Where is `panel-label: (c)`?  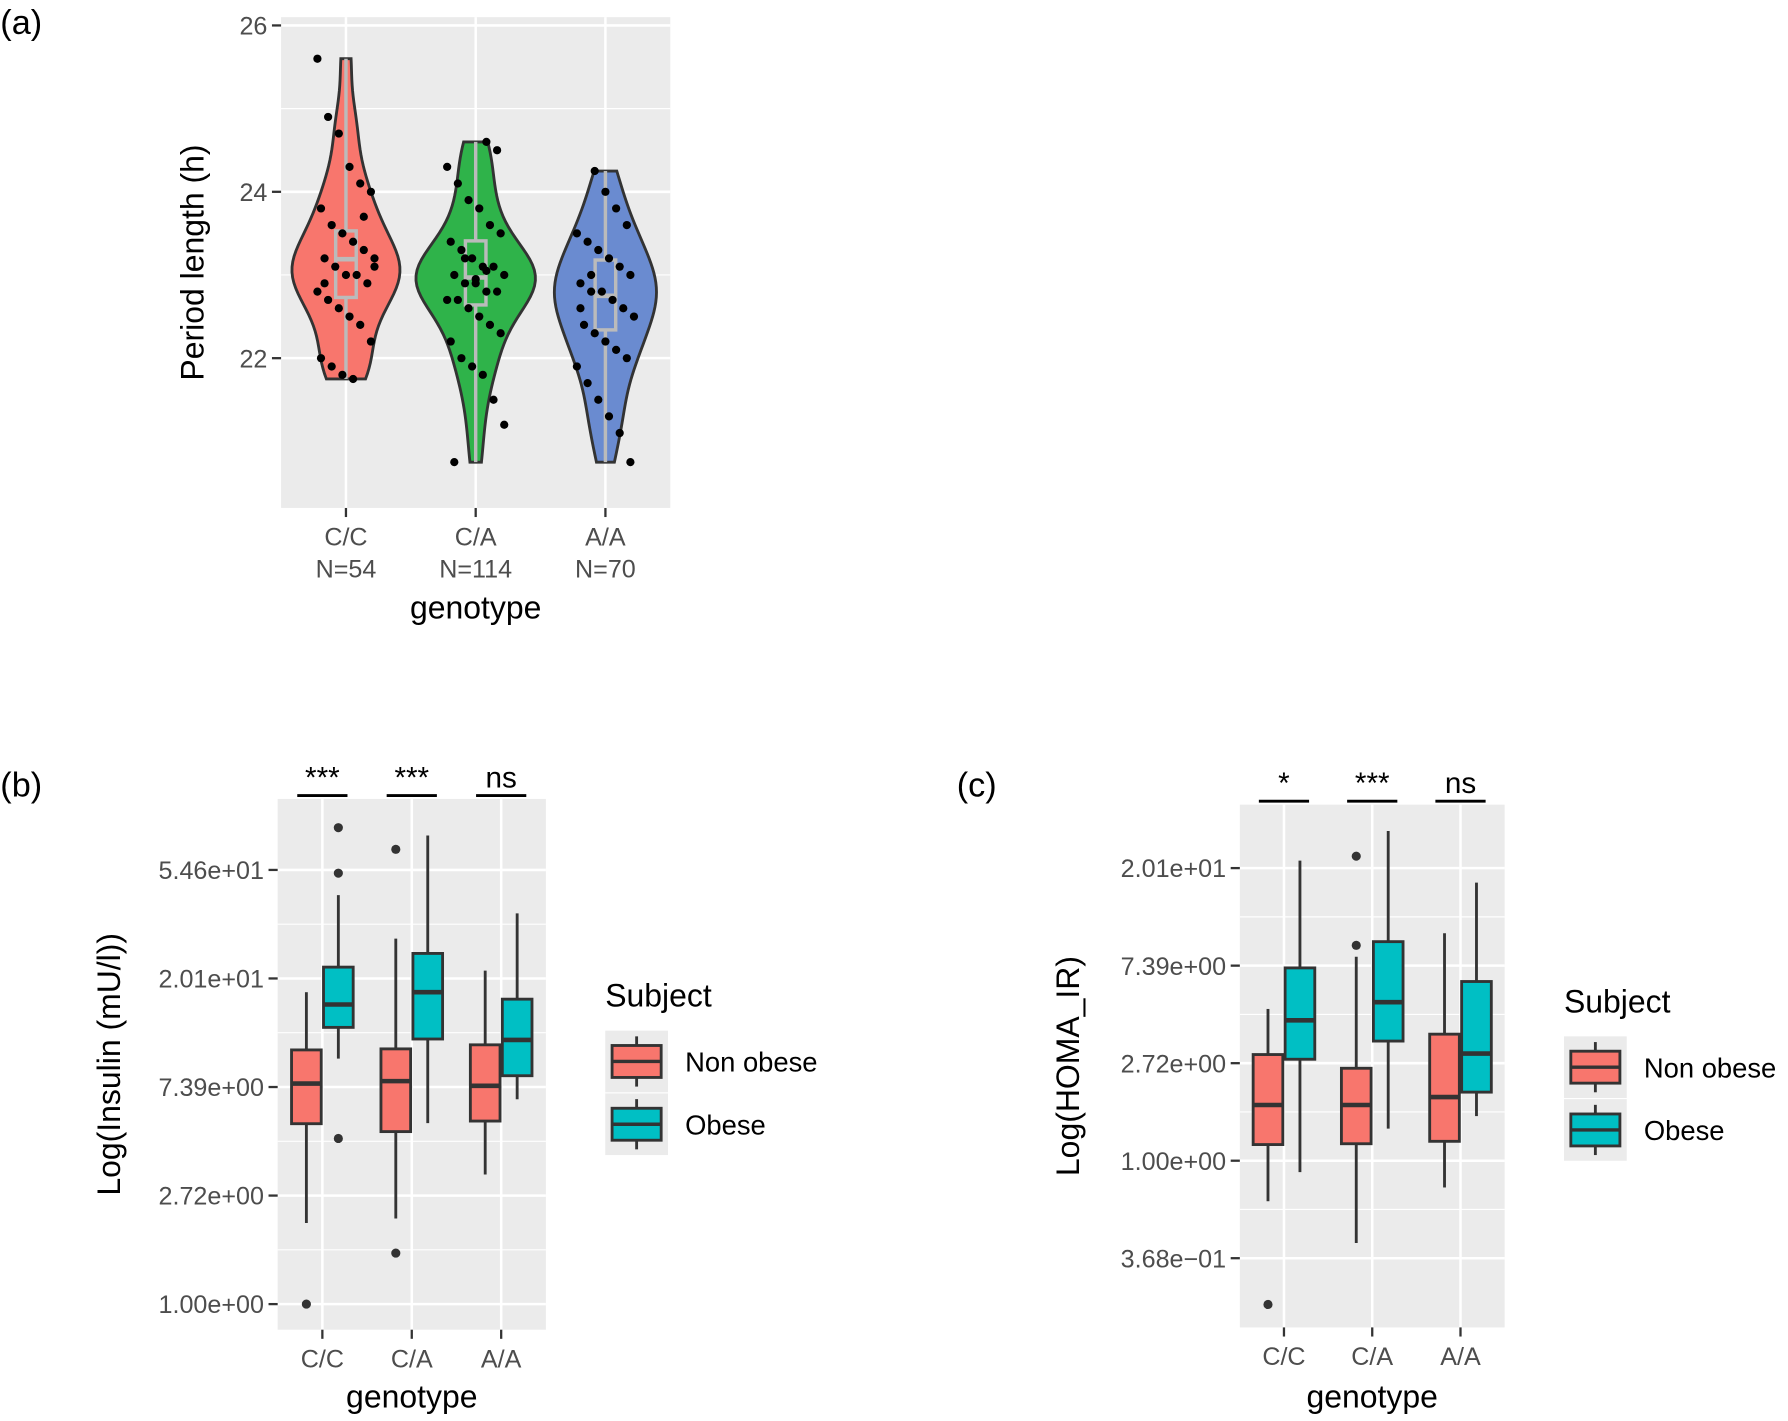
panel-label: (c) is located at coordinates (977, 786).